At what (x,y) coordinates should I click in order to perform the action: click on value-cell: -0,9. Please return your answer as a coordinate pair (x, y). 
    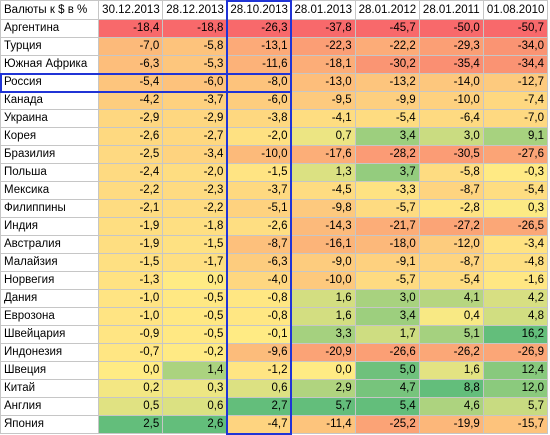
    Looking at the image, I should click on (131, 334).